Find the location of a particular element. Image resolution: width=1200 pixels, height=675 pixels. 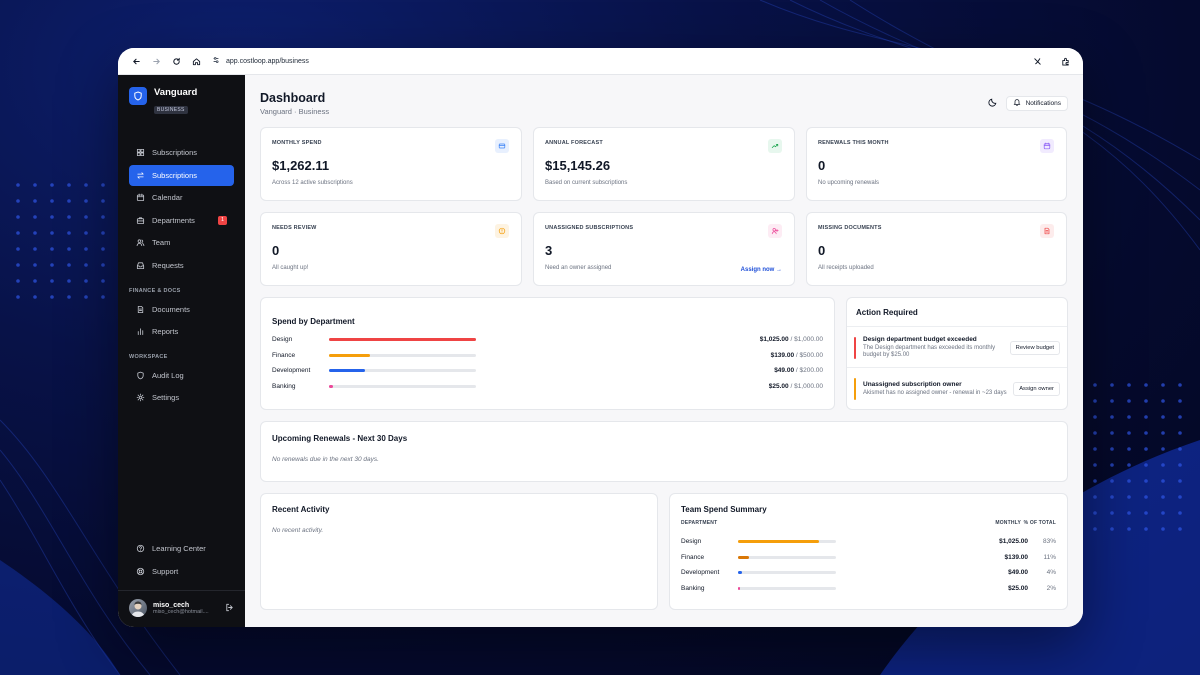

back-icon is located at coordinates (136, 61).